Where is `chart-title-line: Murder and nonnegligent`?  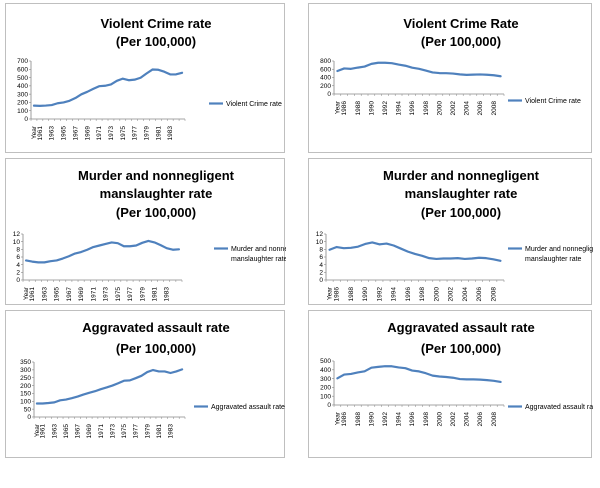 chart-title-line: Murder and nonnegligent is located at coordinates (461, 175).